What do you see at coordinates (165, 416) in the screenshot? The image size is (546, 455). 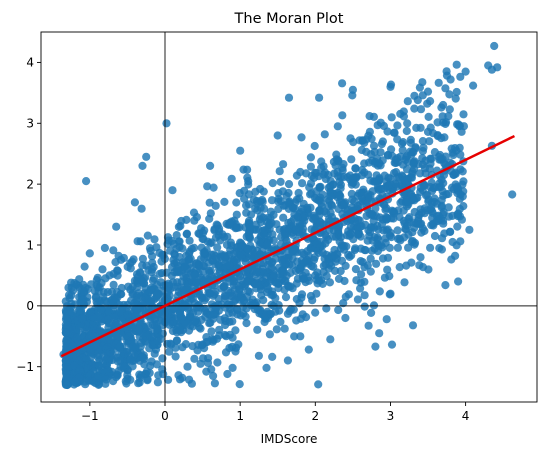 I see `x-tick-label: 0` at bounding box center [165, 416].